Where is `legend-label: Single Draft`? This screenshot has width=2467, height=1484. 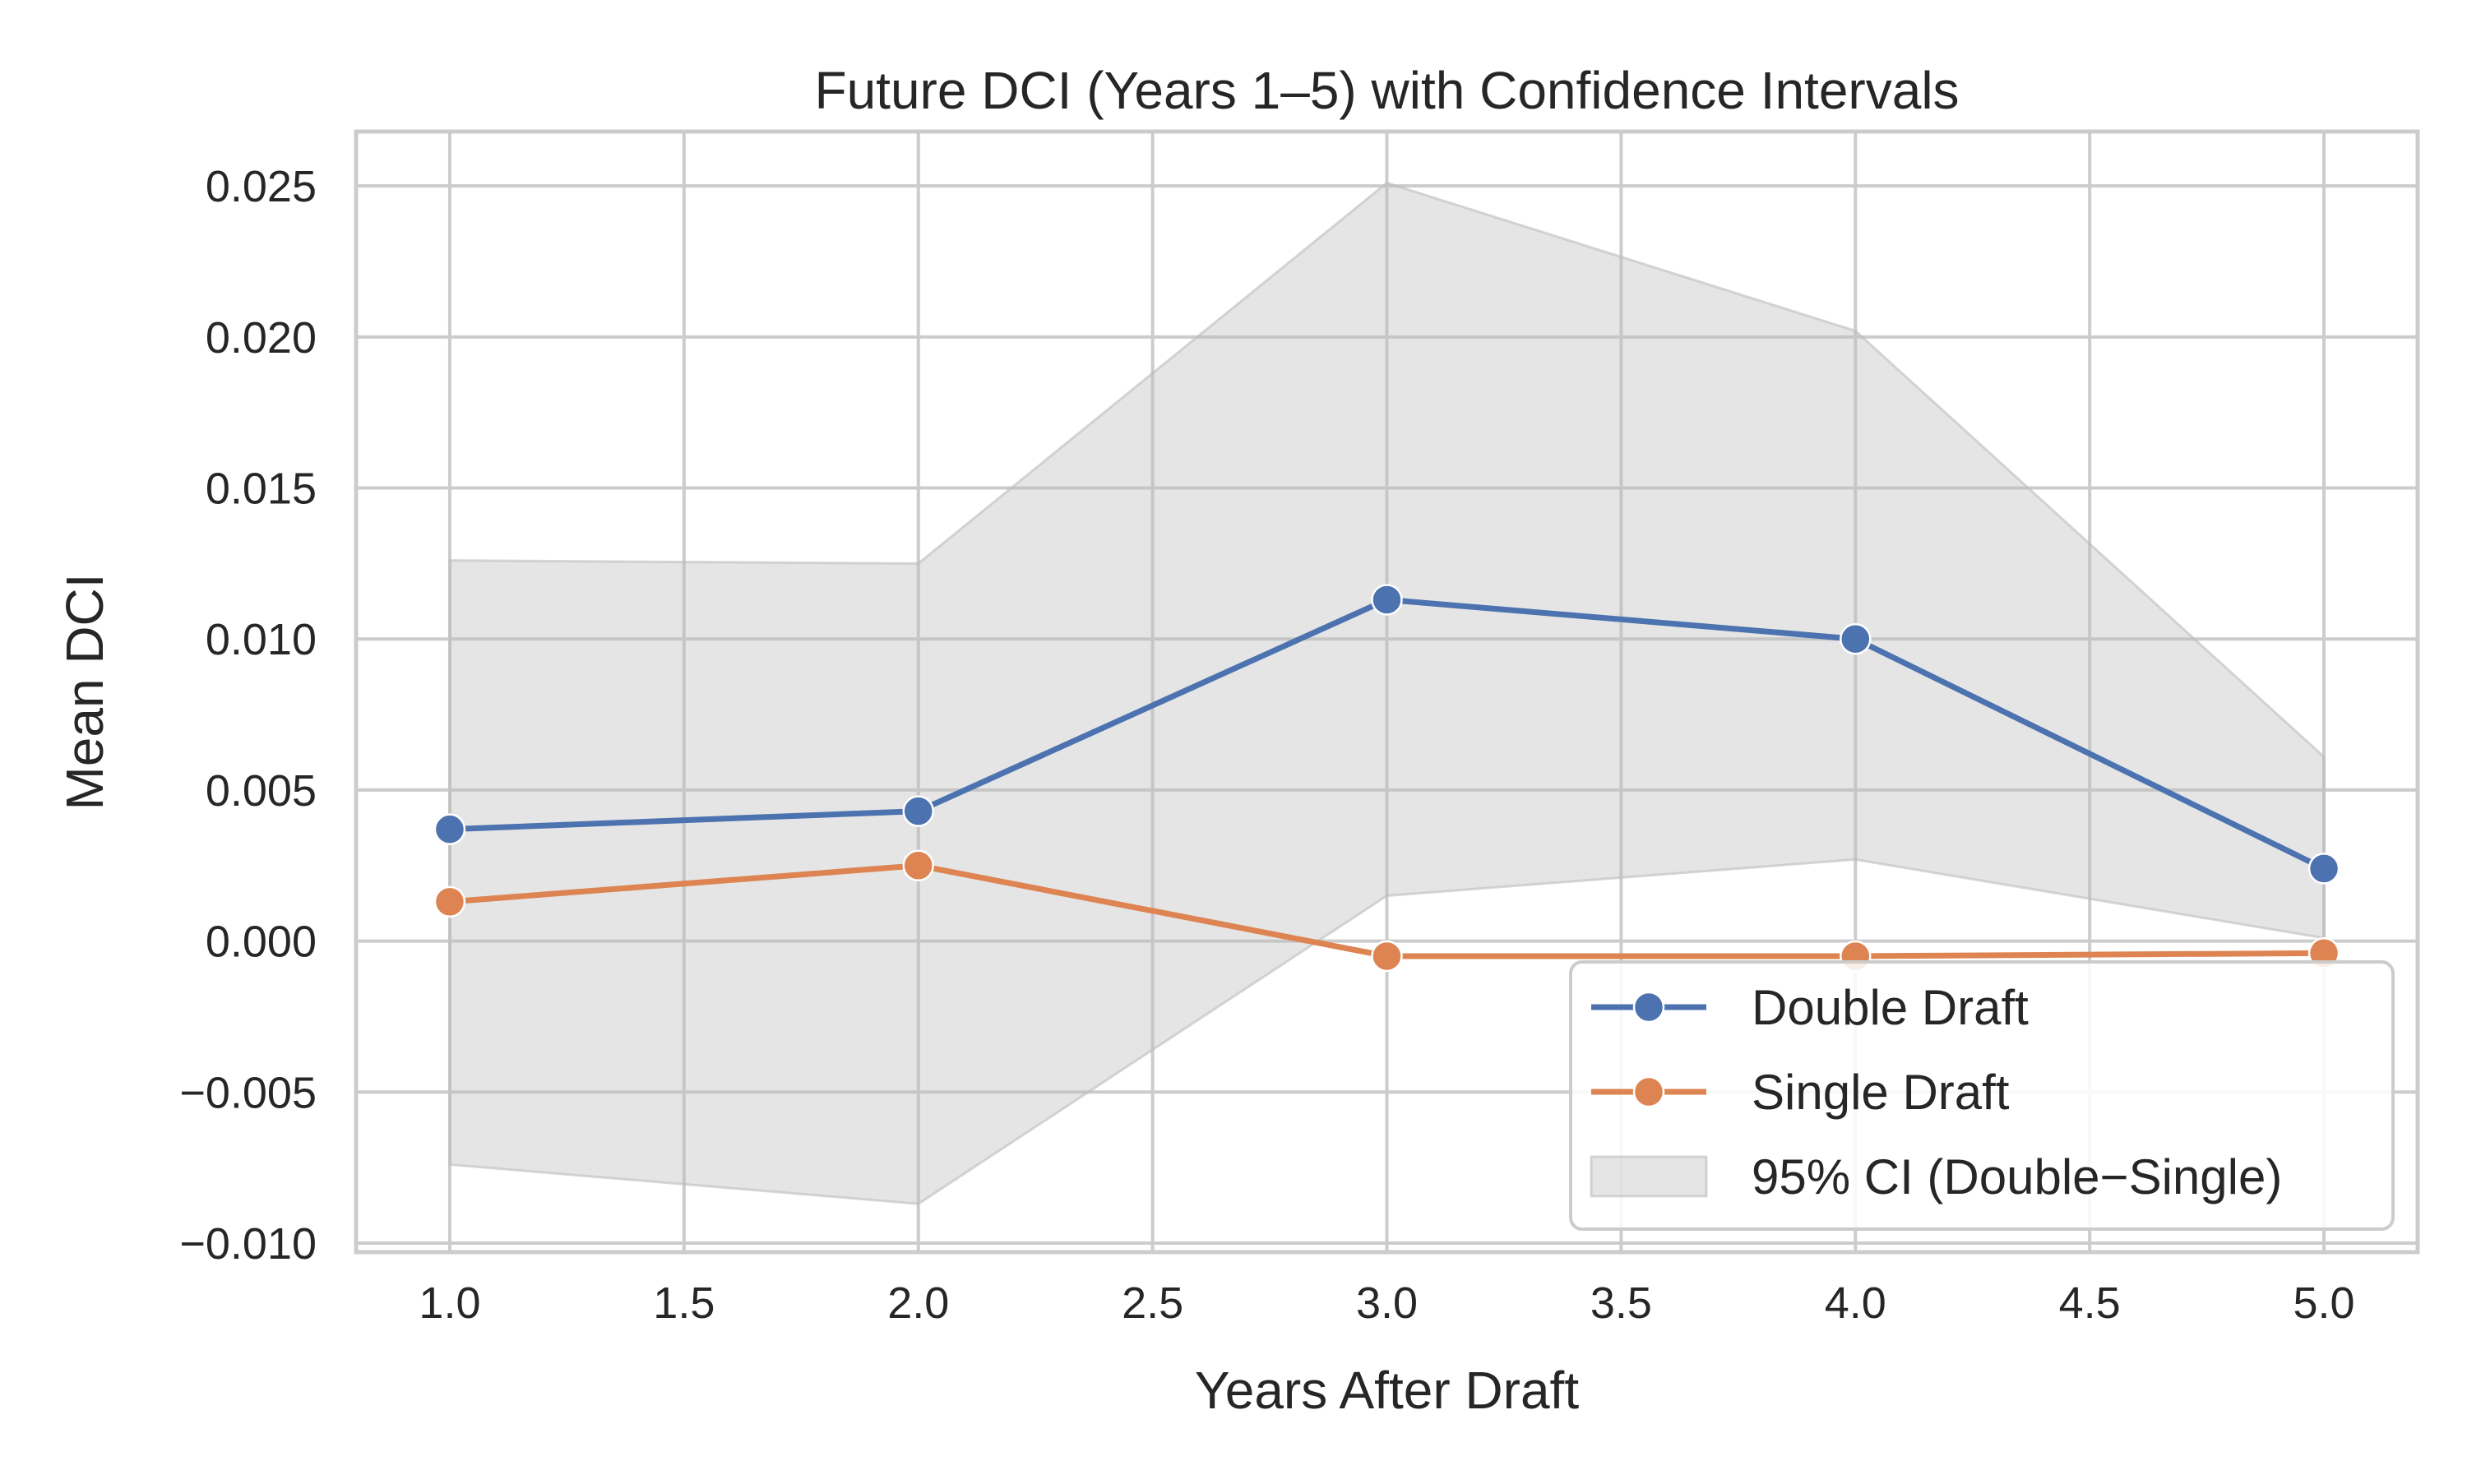 legend-label: Single Draft is located at coordinates (1881, 1092).